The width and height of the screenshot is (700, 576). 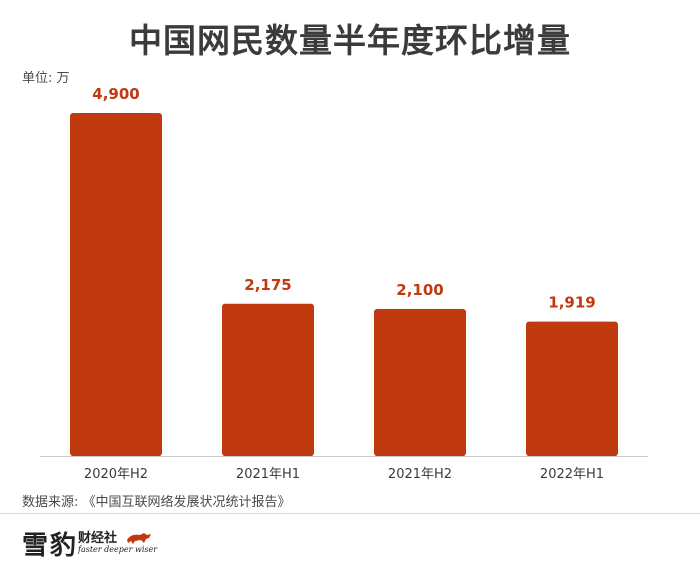 I want to click on chart-title: 中国网民数量半年度环比增量, so click(x=350, y=40).